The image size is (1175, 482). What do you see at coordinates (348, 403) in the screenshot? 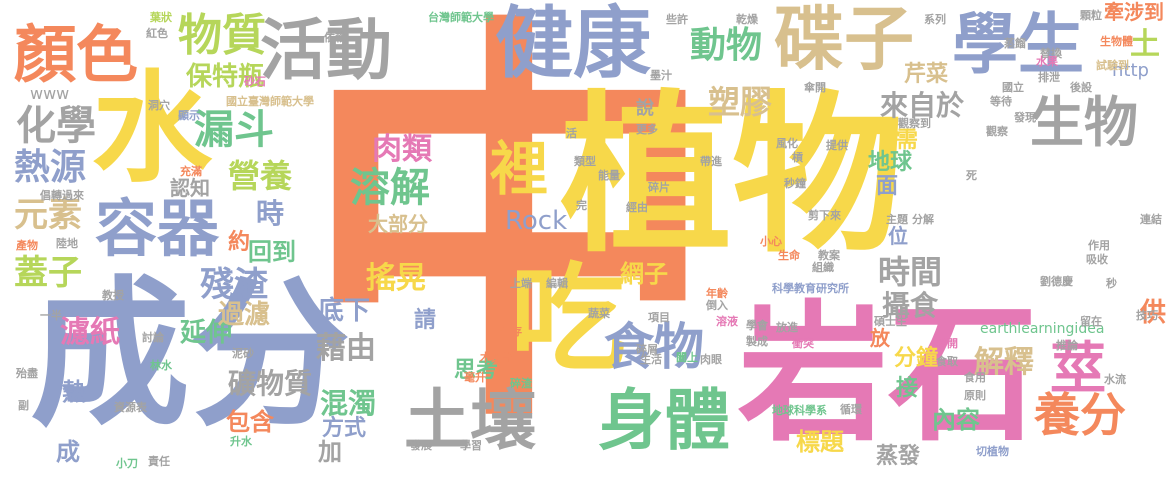
I see `word-huntuo: 混濁` at bounding box center [348, 403].